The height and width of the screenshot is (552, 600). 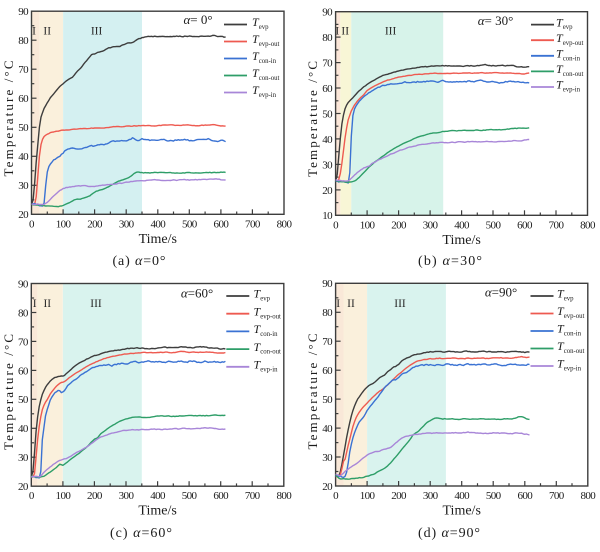 I want to click on svg-text: α= 0°, so click(x=197, y=19).